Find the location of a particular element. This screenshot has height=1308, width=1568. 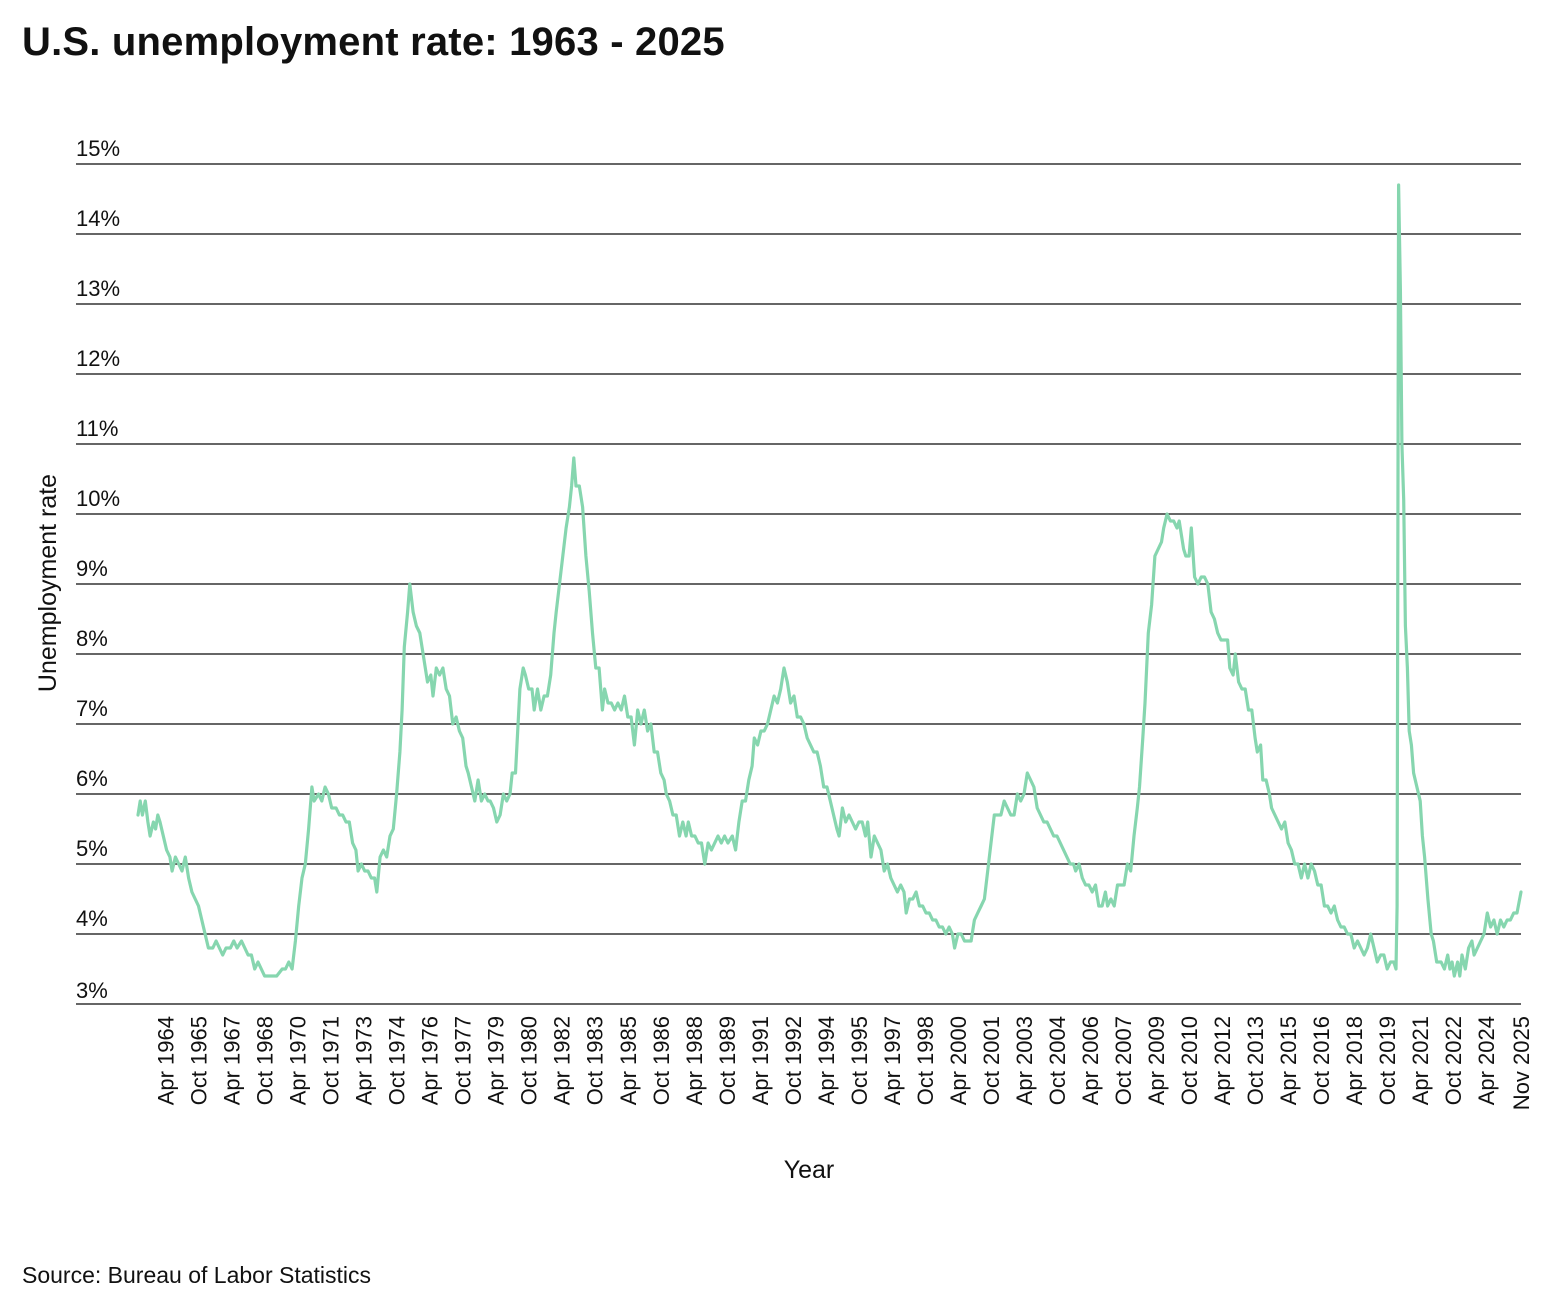

x-tick-label: Apr 1967 is located at coordinates (232, 1060).